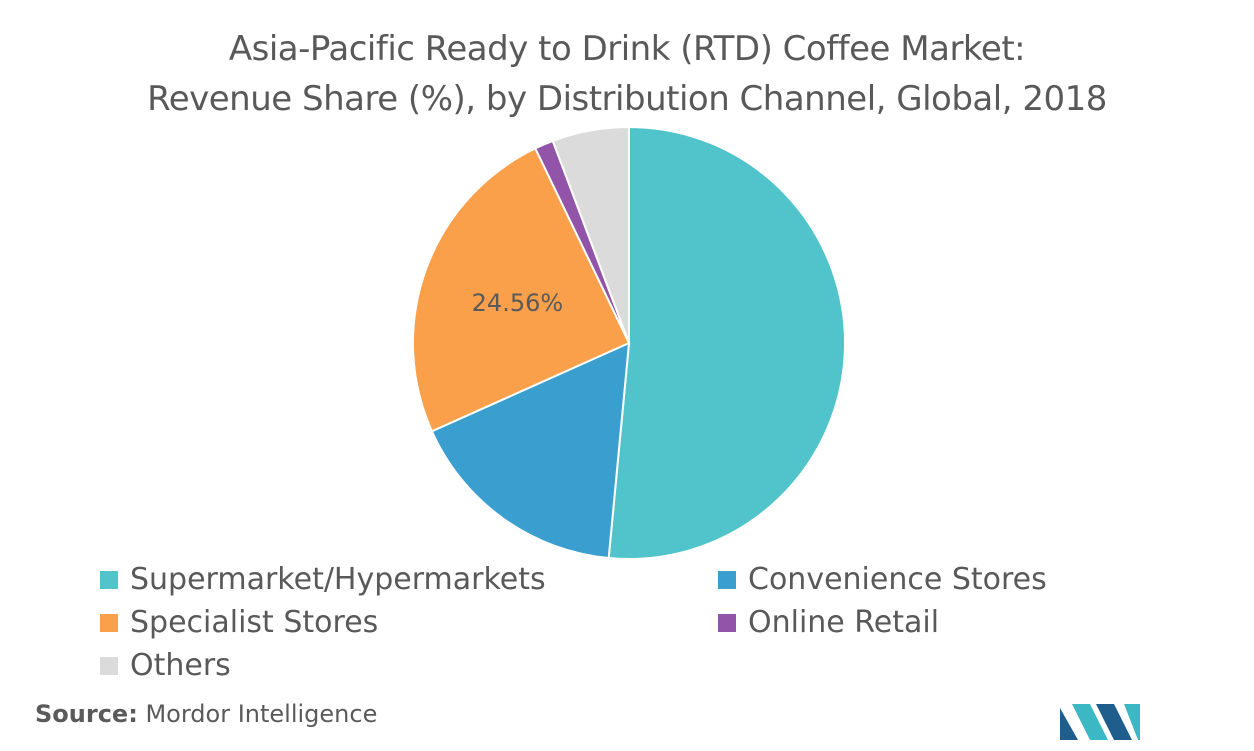 The height and width of the screenshot is (751, 1254). I want to click on legend-item-specialist: Specialist Stores, so click(239, 622).